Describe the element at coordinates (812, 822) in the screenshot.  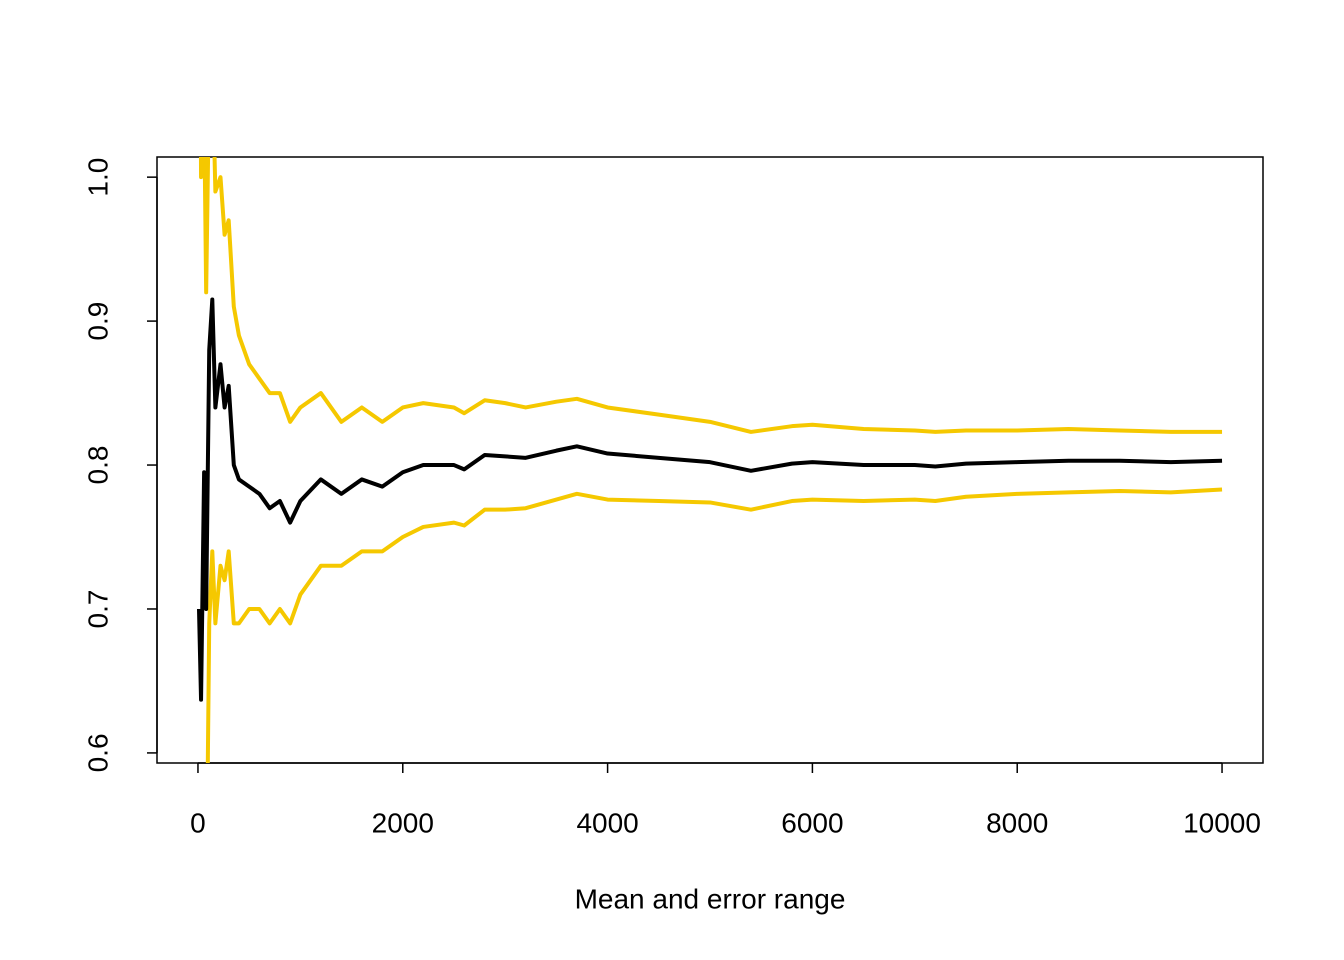
I see `x-tick-label: 6000` at that location.